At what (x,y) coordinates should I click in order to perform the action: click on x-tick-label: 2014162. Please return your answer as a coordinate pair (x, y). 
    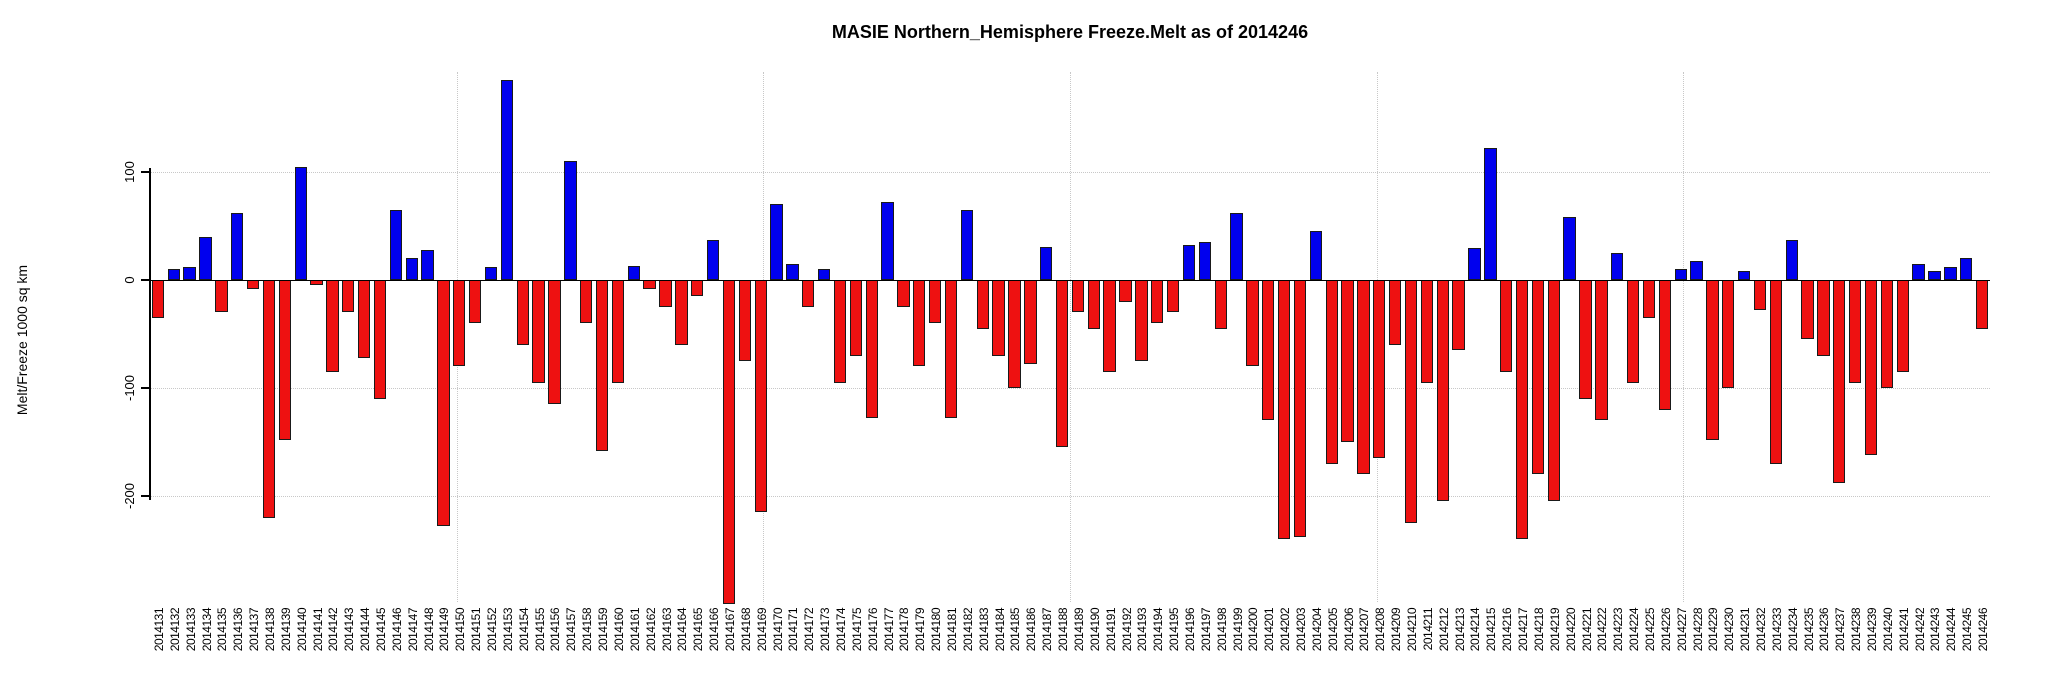
    Looking at the image, I should click on (650, 630).